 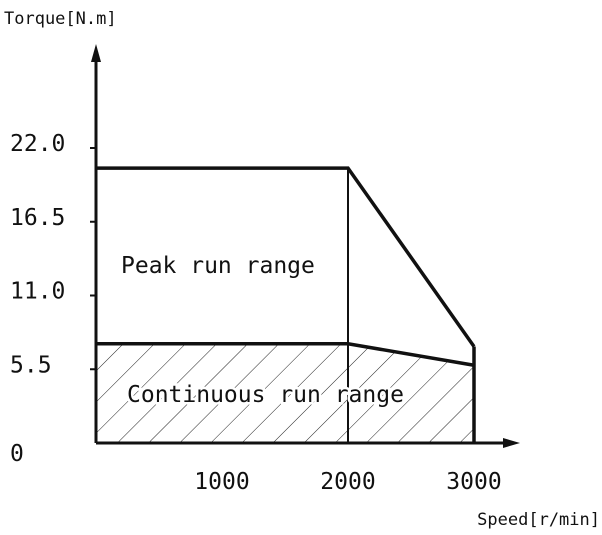 I want to click on x-tick-label: 1000, so click(x=221, y=482).